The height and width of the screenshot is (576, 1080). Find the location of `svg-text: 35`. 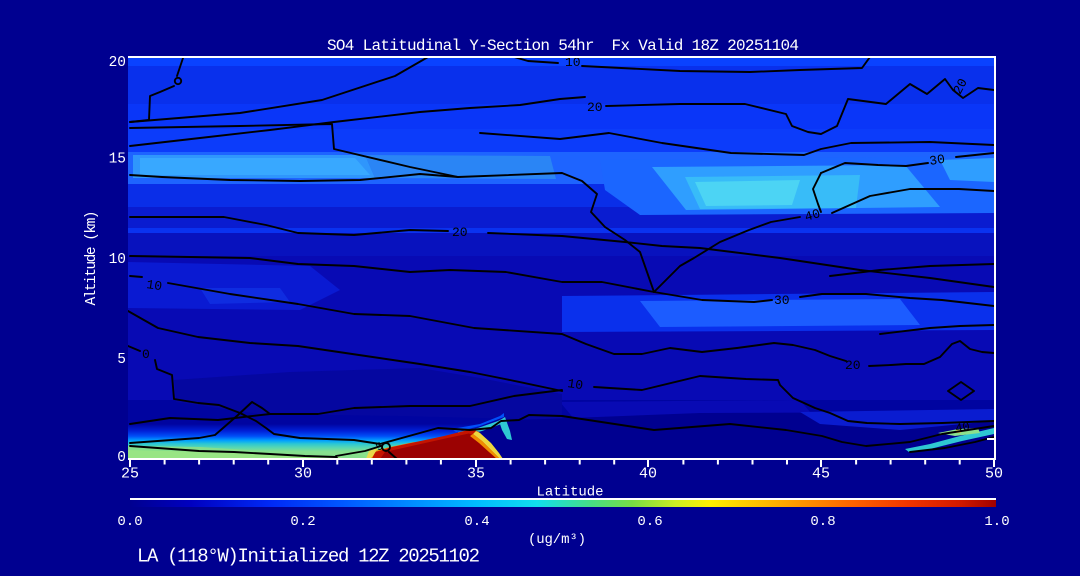

svg-text: 35 is located at coordinates (476, 474).